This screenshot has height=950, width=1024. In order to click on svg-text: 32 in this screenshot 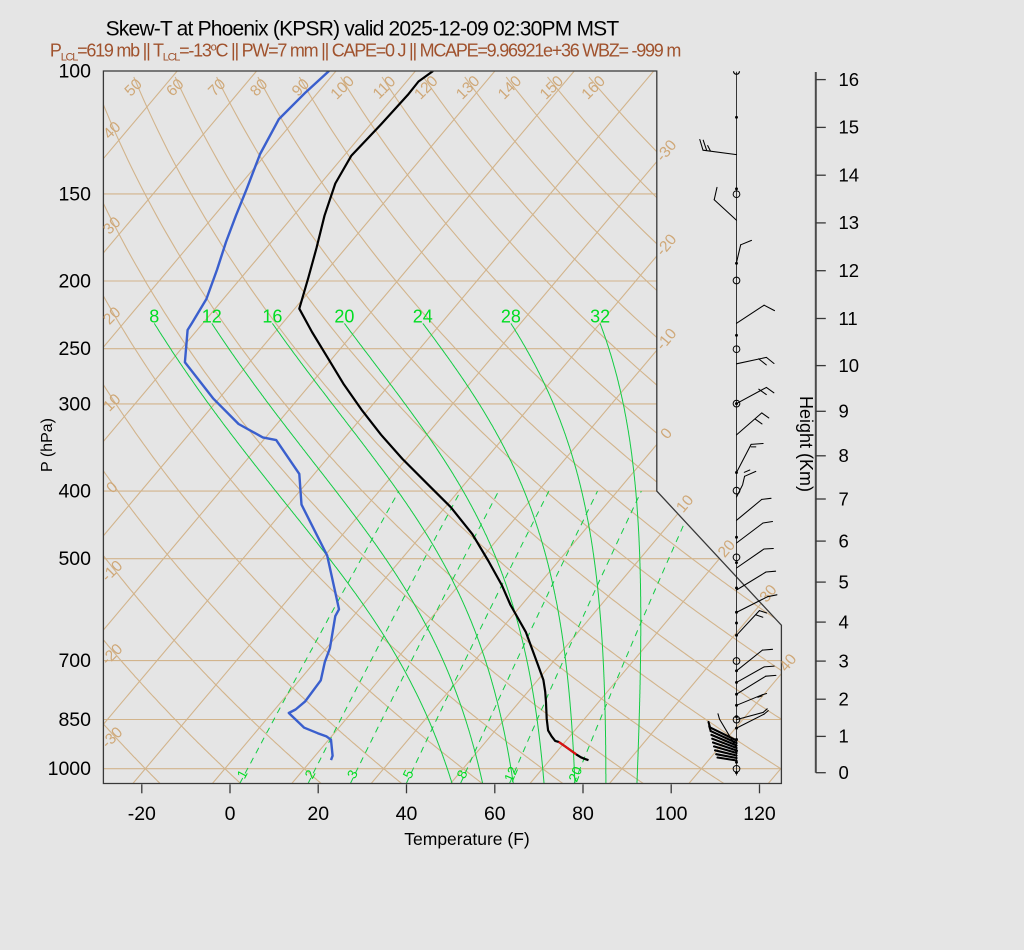, I will do `click(600, 317)`.